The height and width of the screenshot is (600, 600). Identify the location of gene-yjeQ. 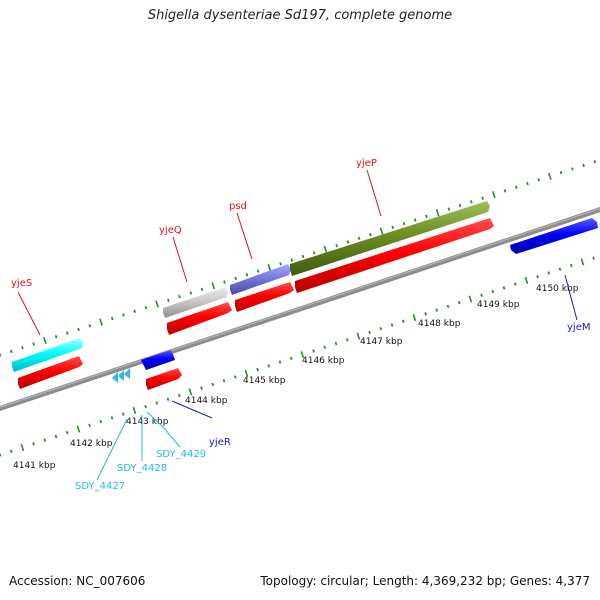
(195, 302).